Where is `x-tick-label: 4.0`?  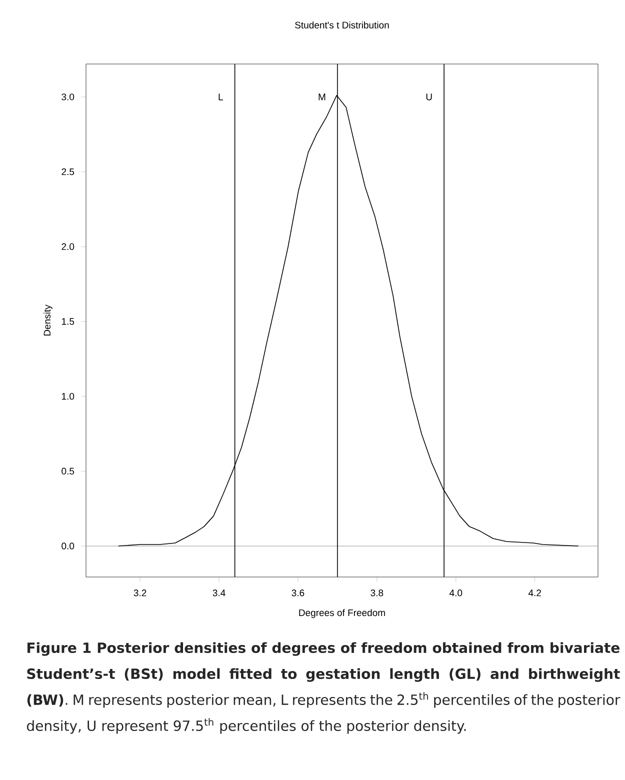
x-tick-label: 4.0 is located at coordinates (456, 593).